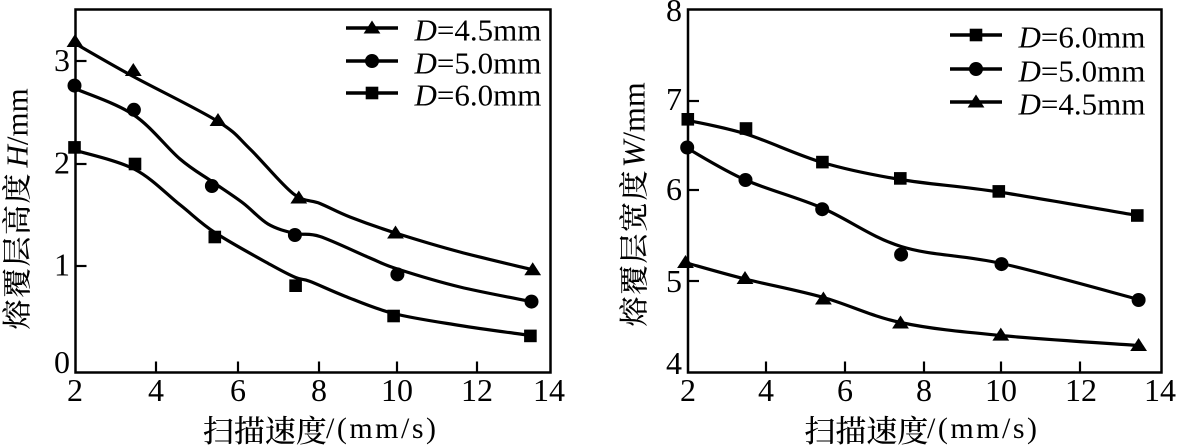  What do you see at coordinates (674, 281) in the screenshot?
I see `svg-text: 5` at bounding box center [674, 281].